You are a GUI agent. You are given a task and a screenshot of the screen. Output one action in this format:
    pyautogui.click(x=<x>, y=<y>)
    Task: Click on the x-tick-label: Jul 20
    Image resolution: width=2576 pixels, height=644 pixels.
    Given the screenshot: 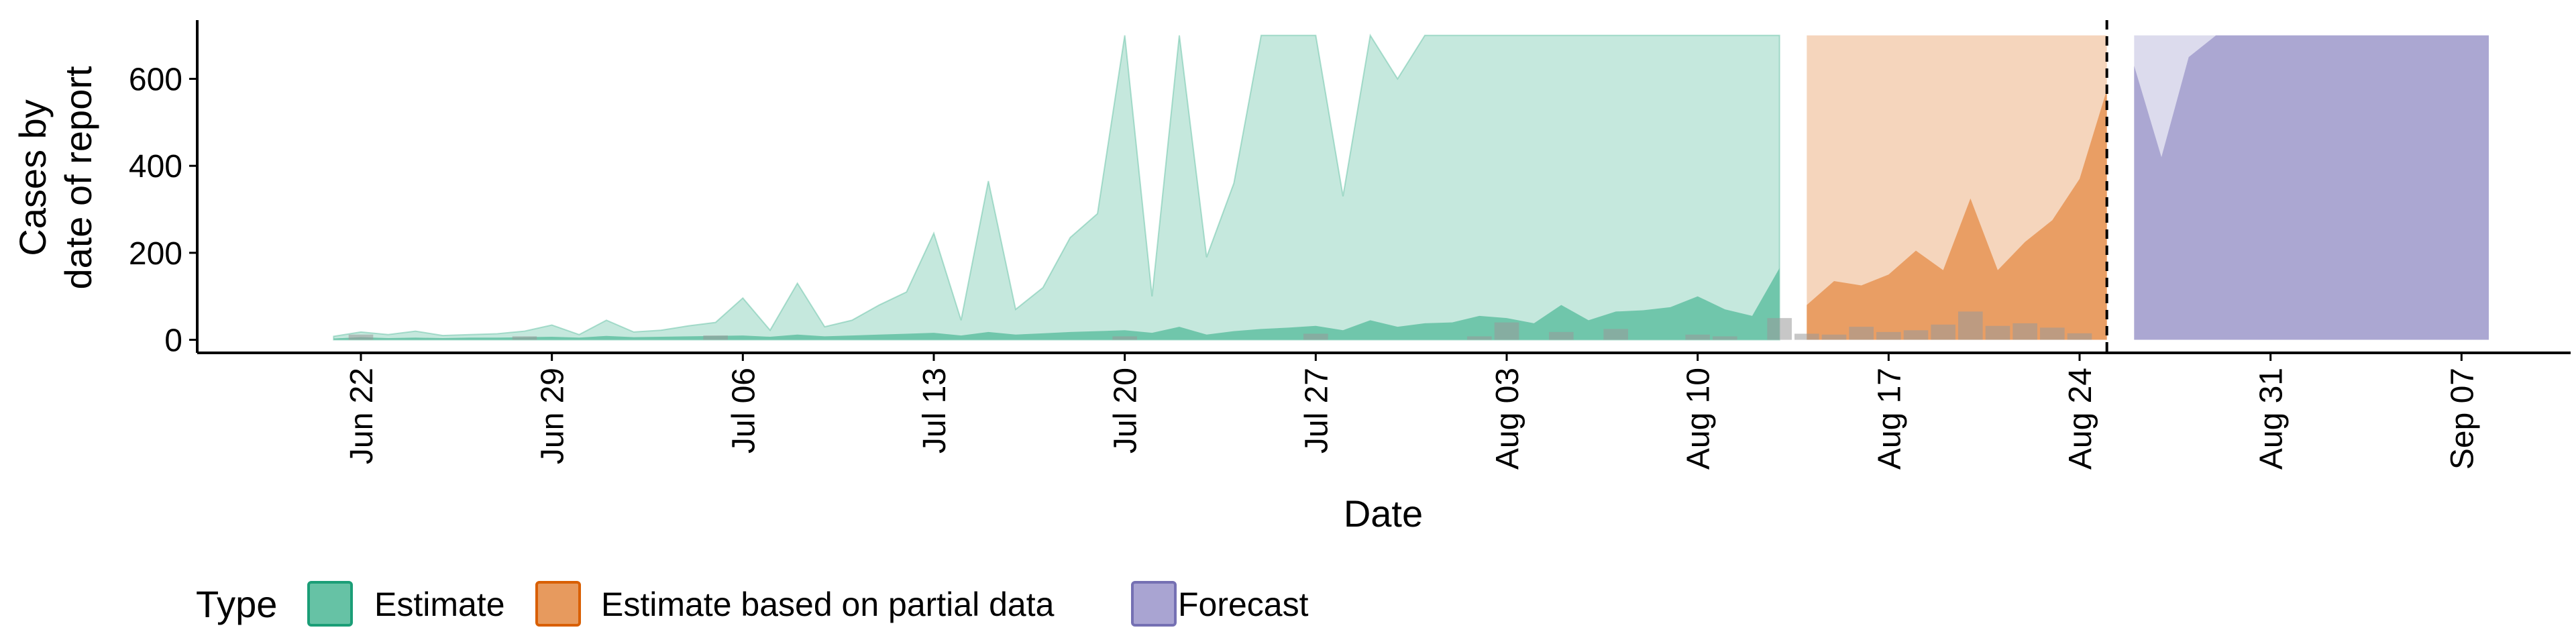 What is the action you would take?
    pyautogui.click(x=1126, y=410)
    